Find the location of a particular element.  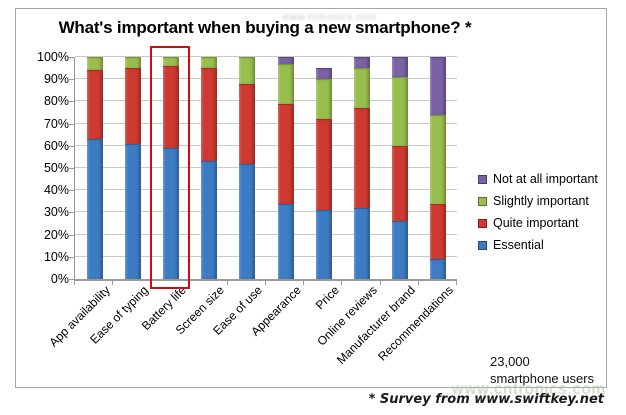

legend-label: Quite important is located at coordinates (536, 223).